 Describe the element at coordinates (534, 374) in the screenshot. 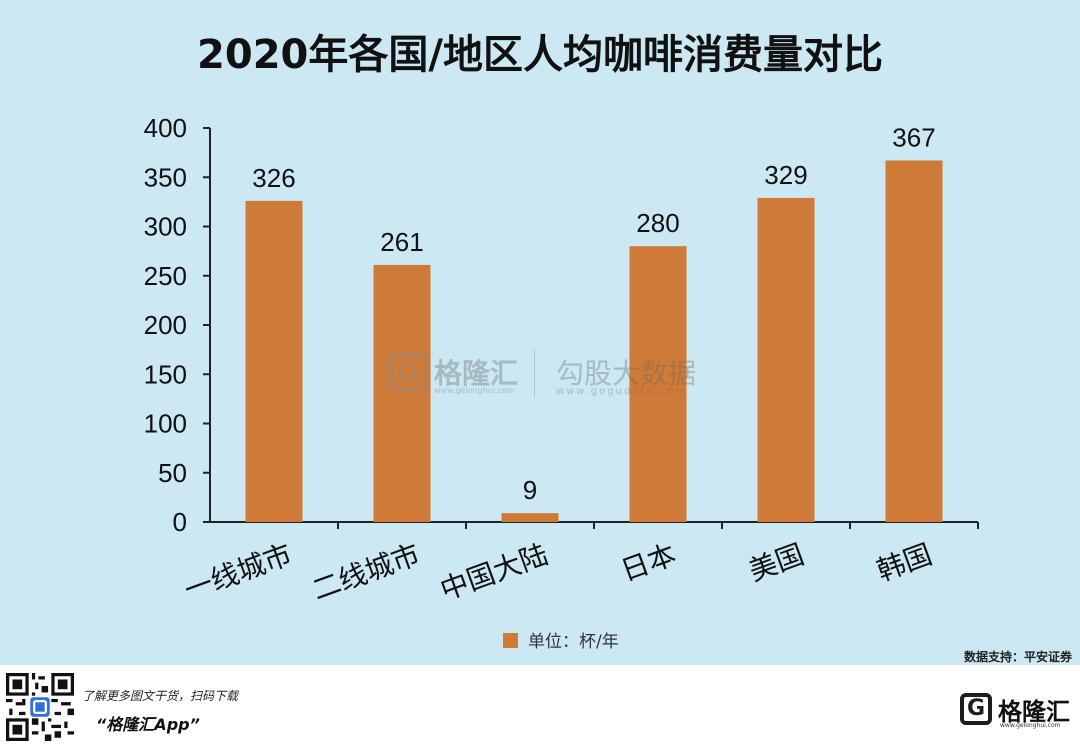

I see `watermark-divider` at that location.